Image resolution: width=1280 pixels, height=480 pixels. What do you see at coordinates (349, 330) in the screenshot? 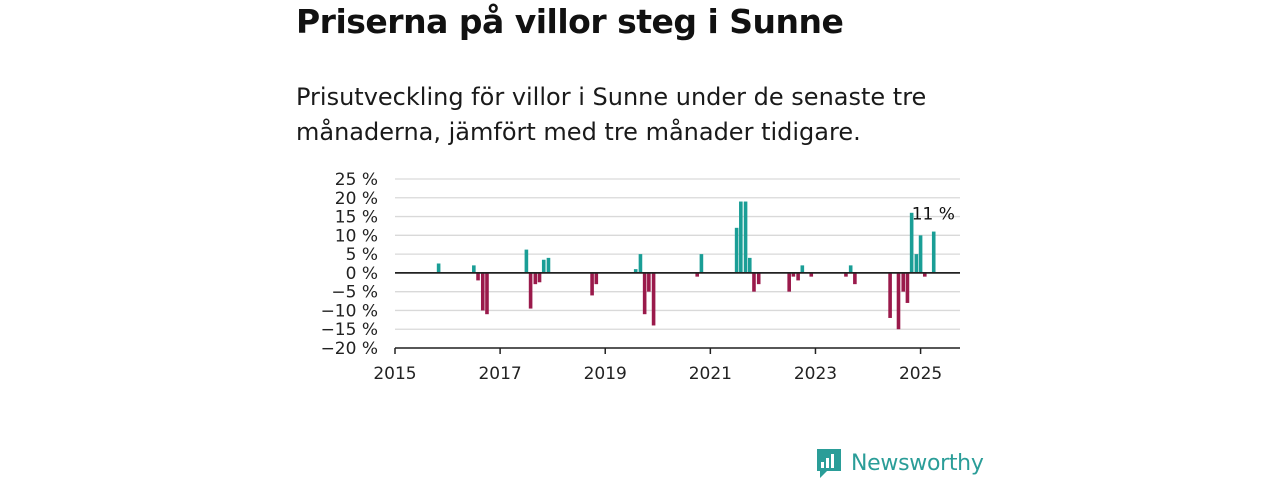
I see `y-tick-label: −15 %` at bounding box center [349, 330].